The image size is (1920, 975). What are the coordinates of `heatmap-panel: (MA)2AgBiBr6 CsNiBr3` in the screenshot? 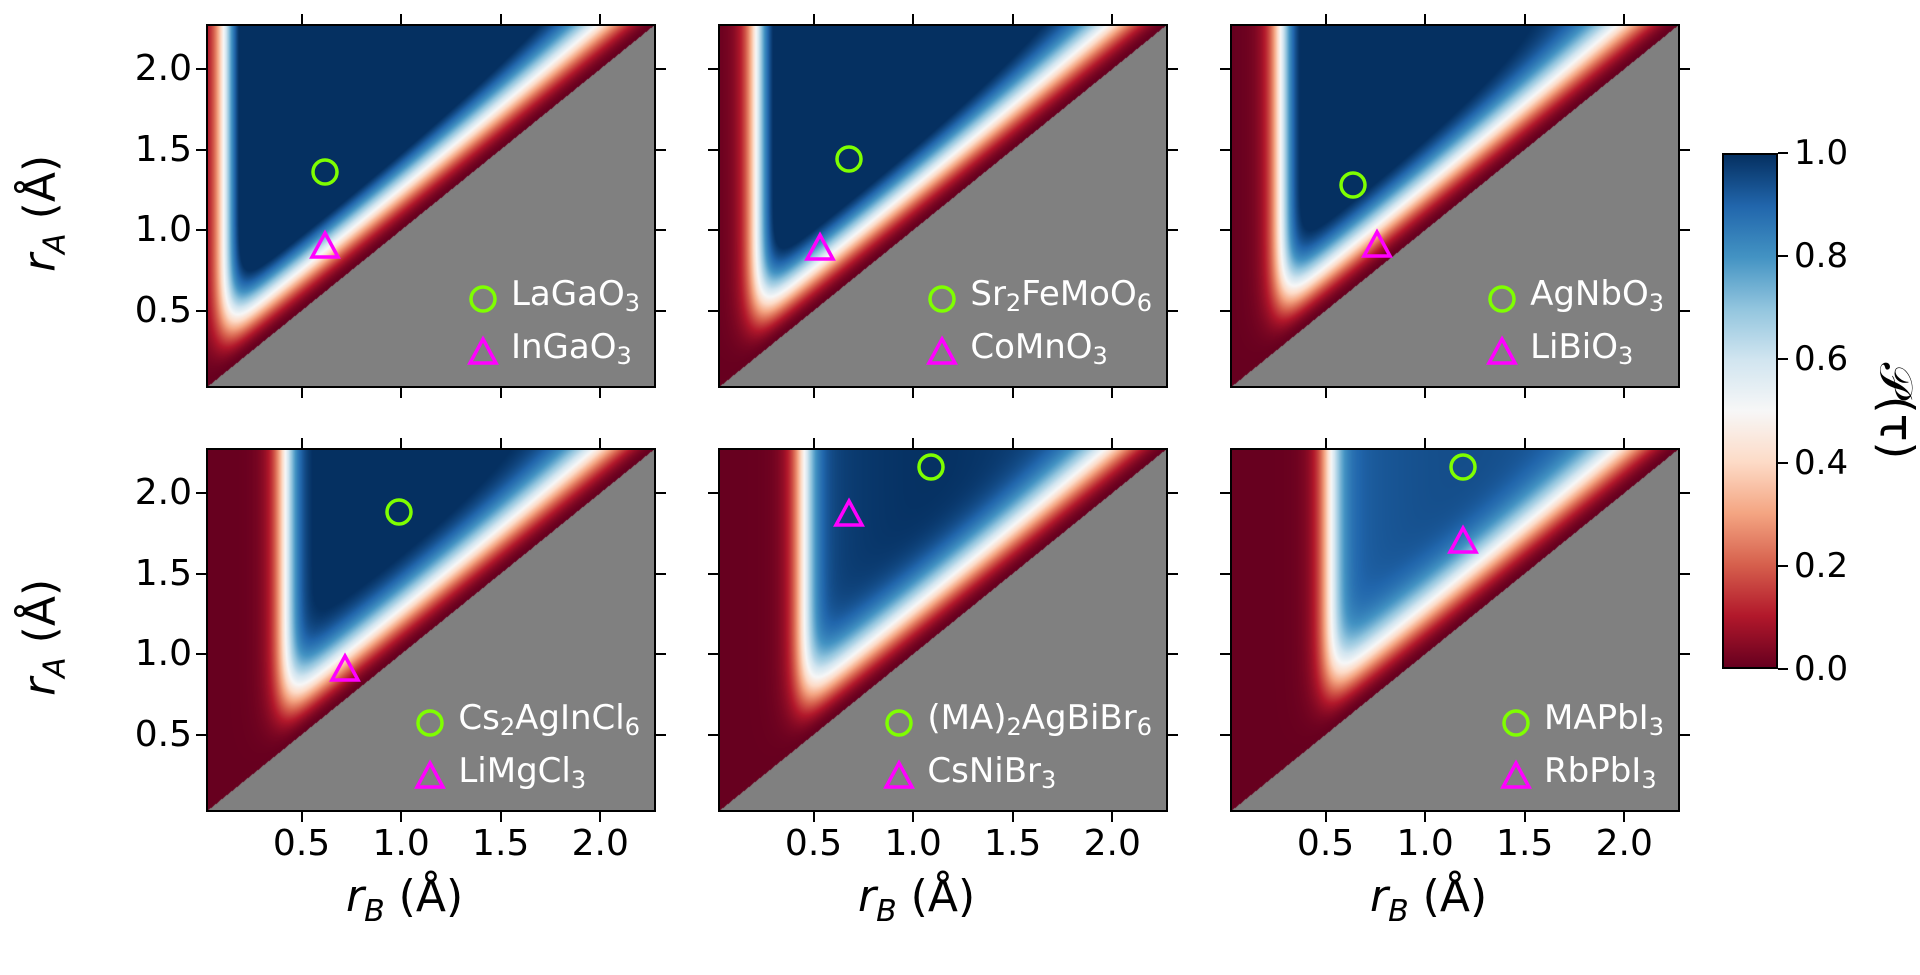 It's located at (943, 630).